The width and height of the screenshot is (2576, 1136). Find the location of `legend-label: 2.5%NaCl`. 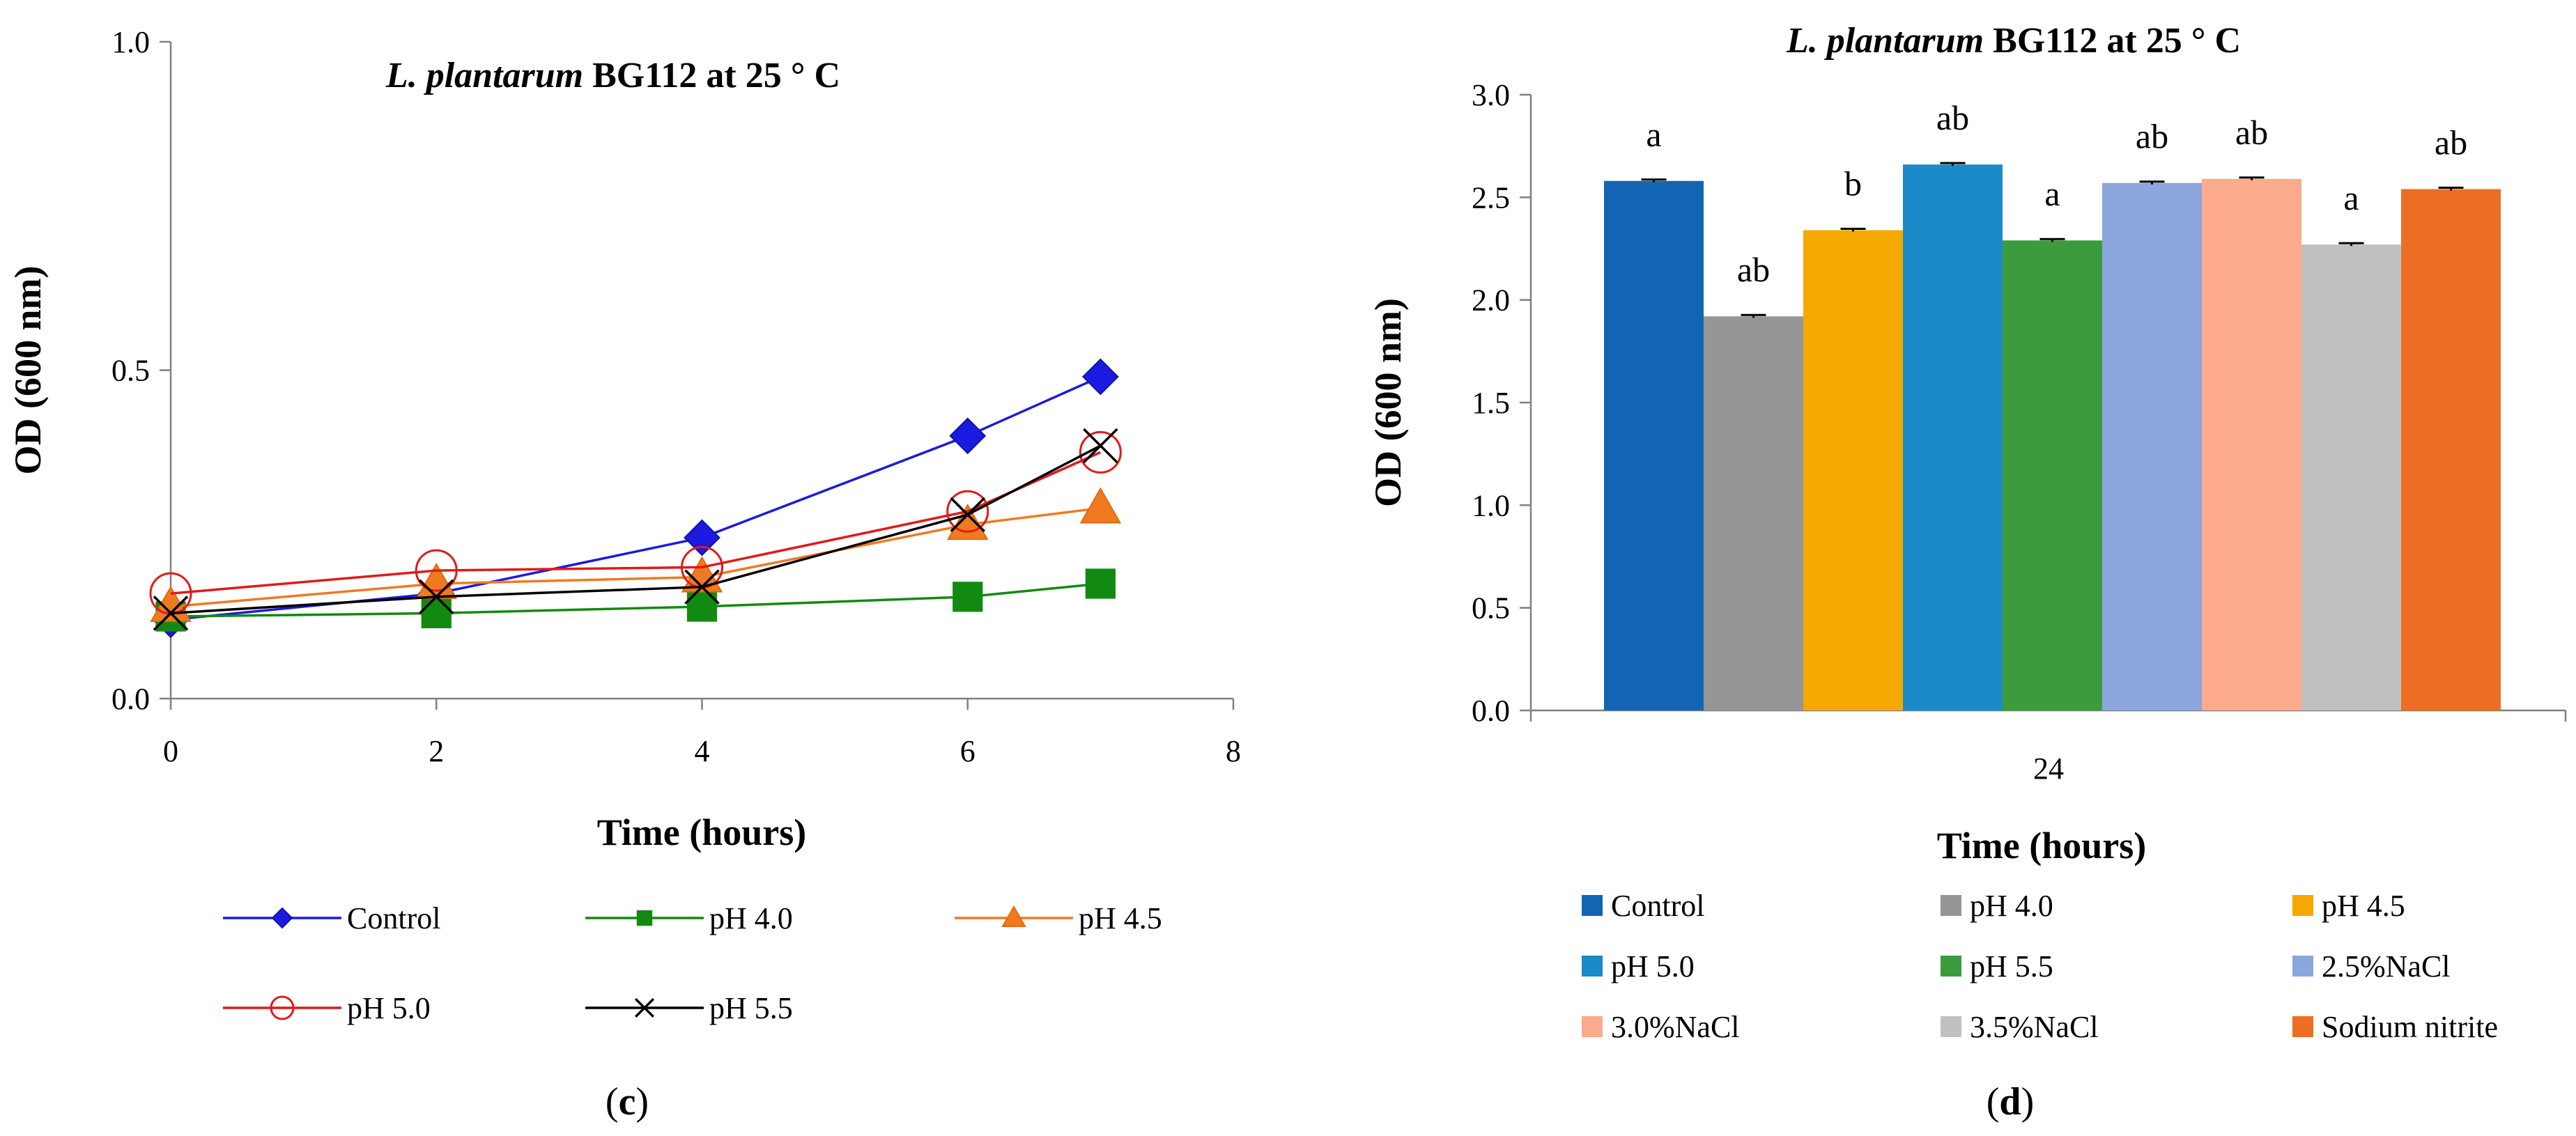

legend-label: 2.5%NaCl is located at coordinates (2386, 966).